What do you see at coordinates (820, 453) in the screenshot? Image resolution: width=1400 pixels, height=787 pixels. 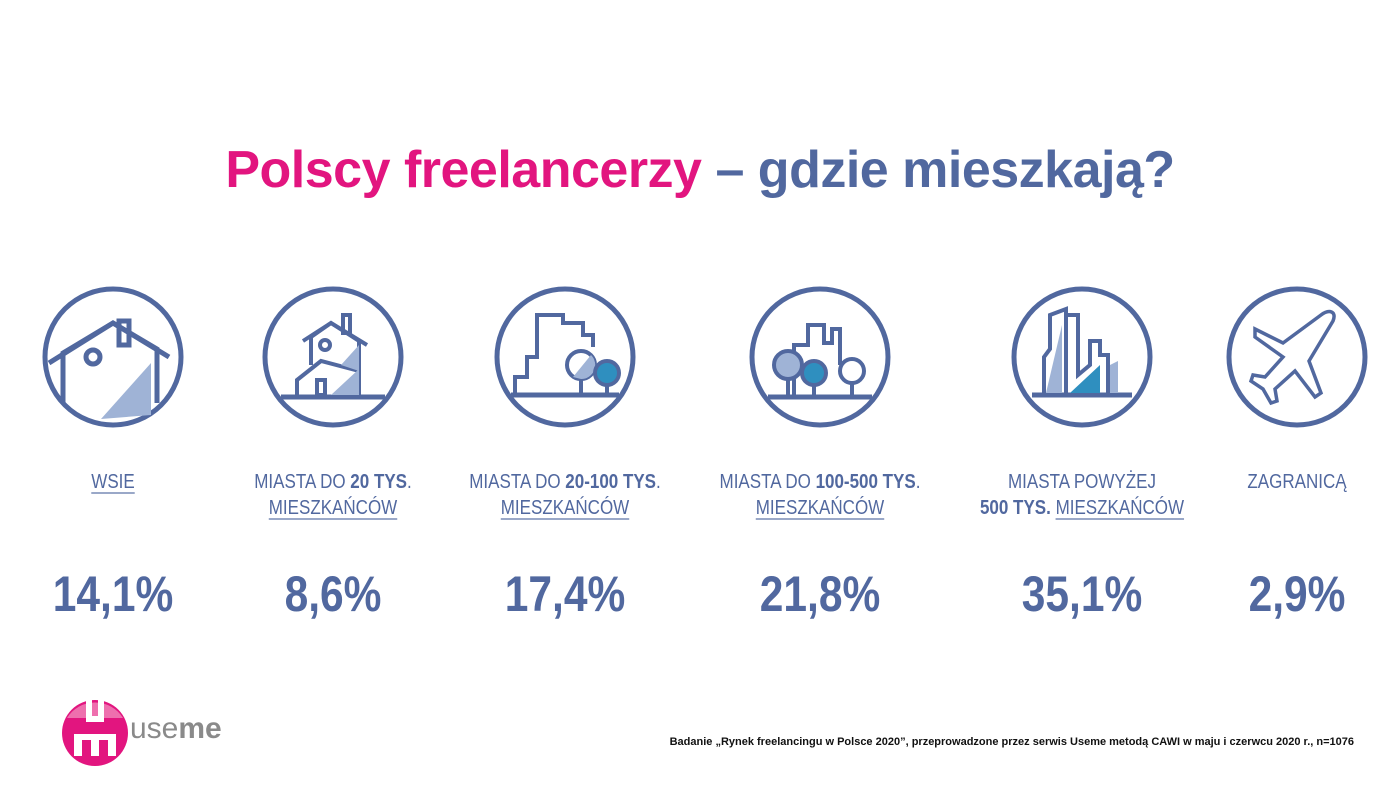 I see `category-3: MIASTA DO 100-500 TYS. MIESZKAŃCÓW 21,8%` at bounding box center [820, 453].